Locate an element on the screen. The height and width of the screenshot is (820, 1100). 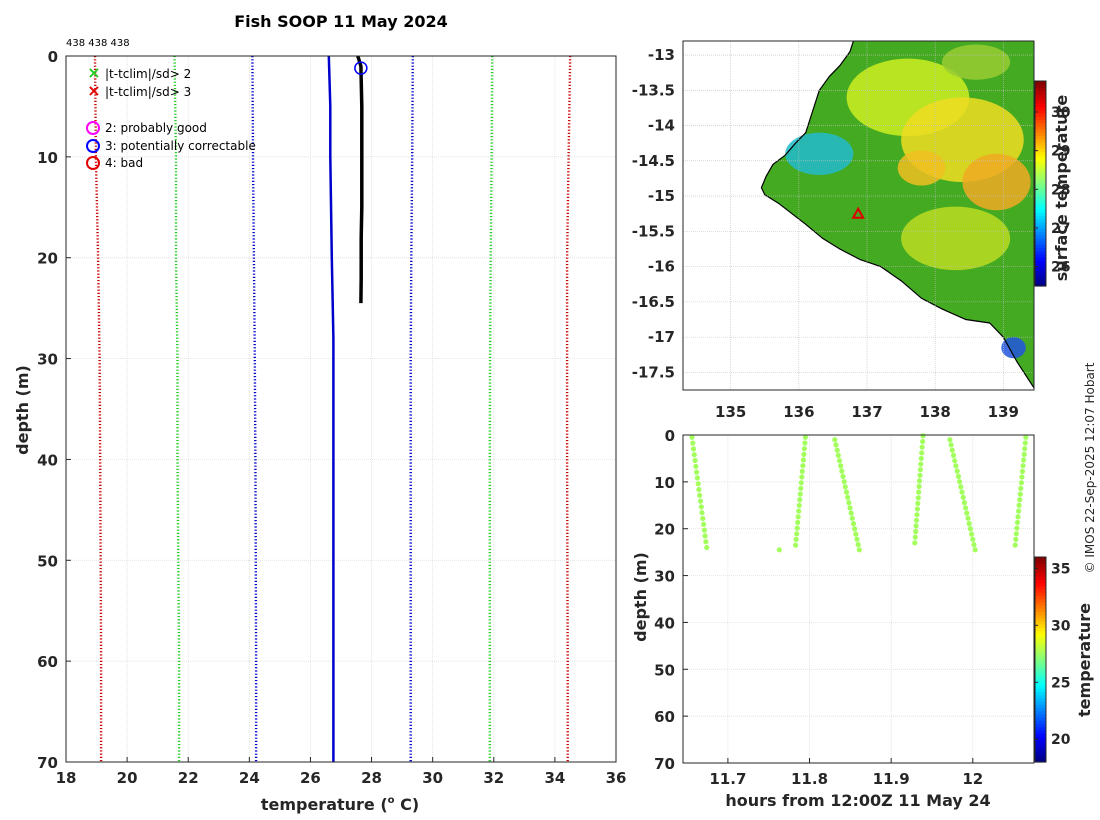
map-ytick-label: -13.5 is located at coordinates (653, 90).